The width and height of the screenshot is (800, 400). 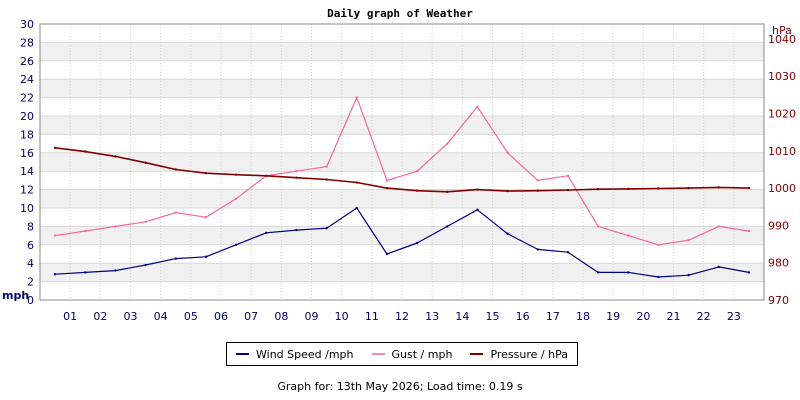 What do you see at coordinates (523, 316) in the screenshot?
I see `x-tick-label: 16` at bounding box center [523, 316].